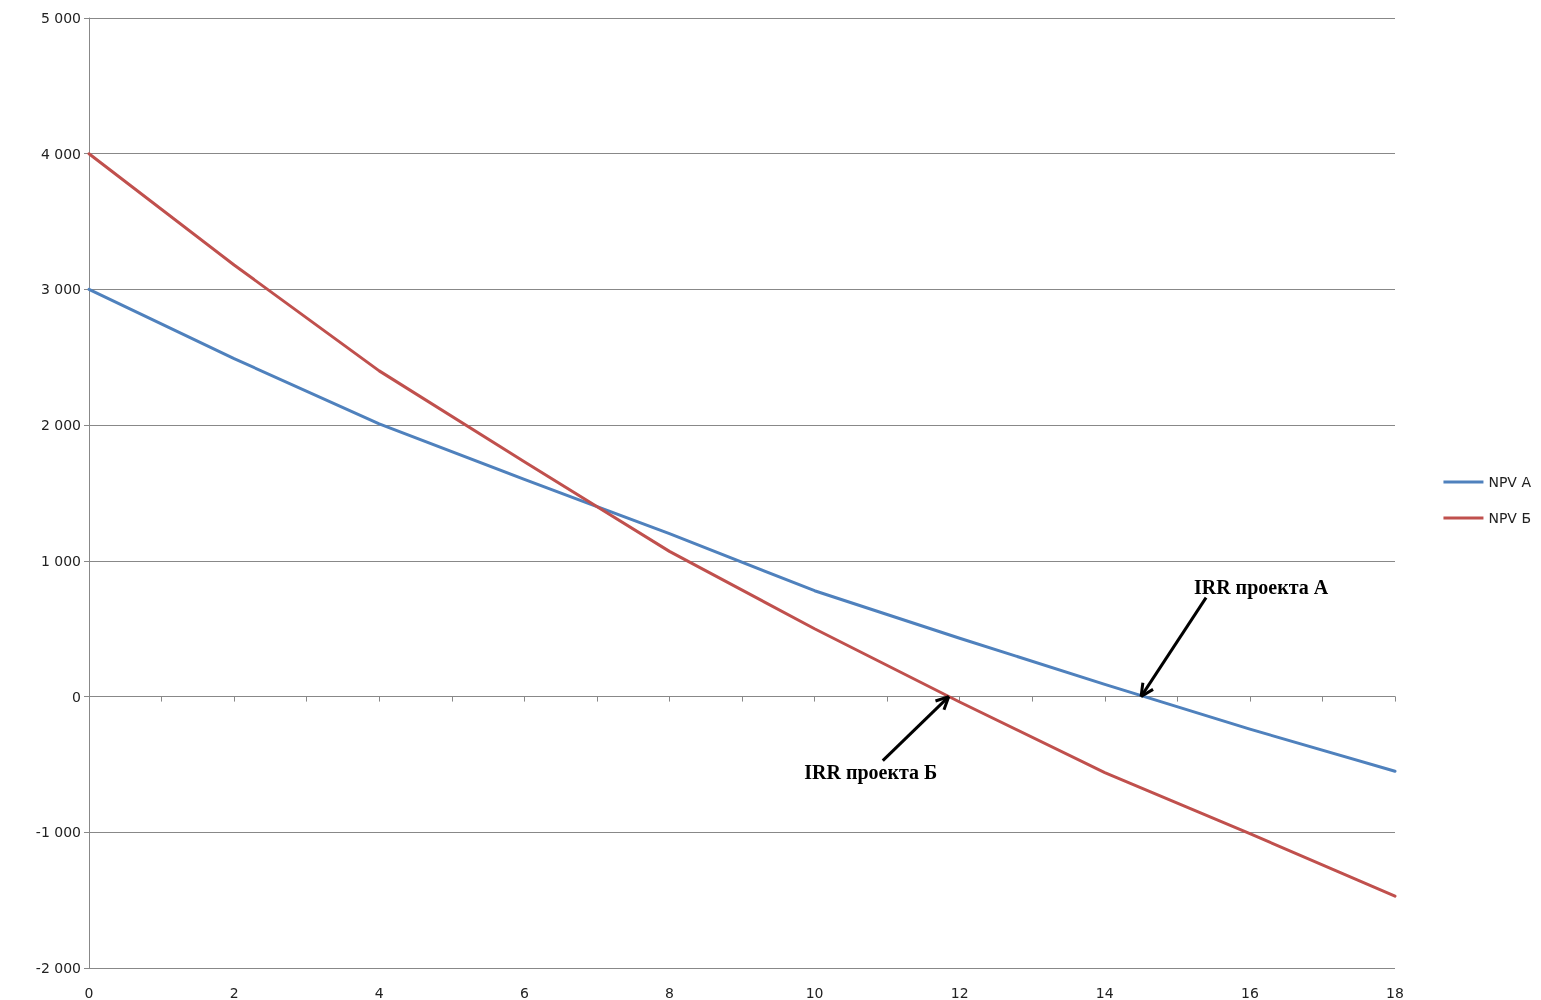  What do you see at coordinates (1395, 992) in the screenshot?
I see `x-tick-label: 18` at bounding box center [1395, 992].